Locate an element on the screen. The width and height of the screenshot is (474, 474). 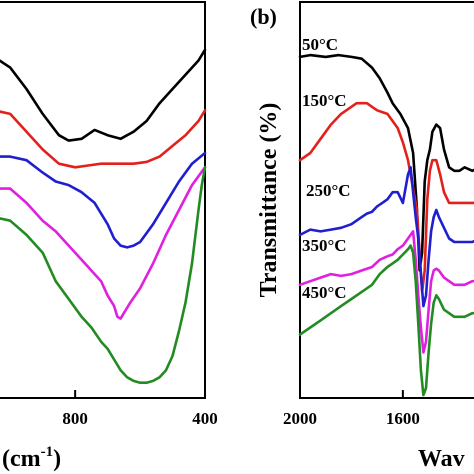
panel-b-series-label-2: 150°C is located at coordinates (324, 100).